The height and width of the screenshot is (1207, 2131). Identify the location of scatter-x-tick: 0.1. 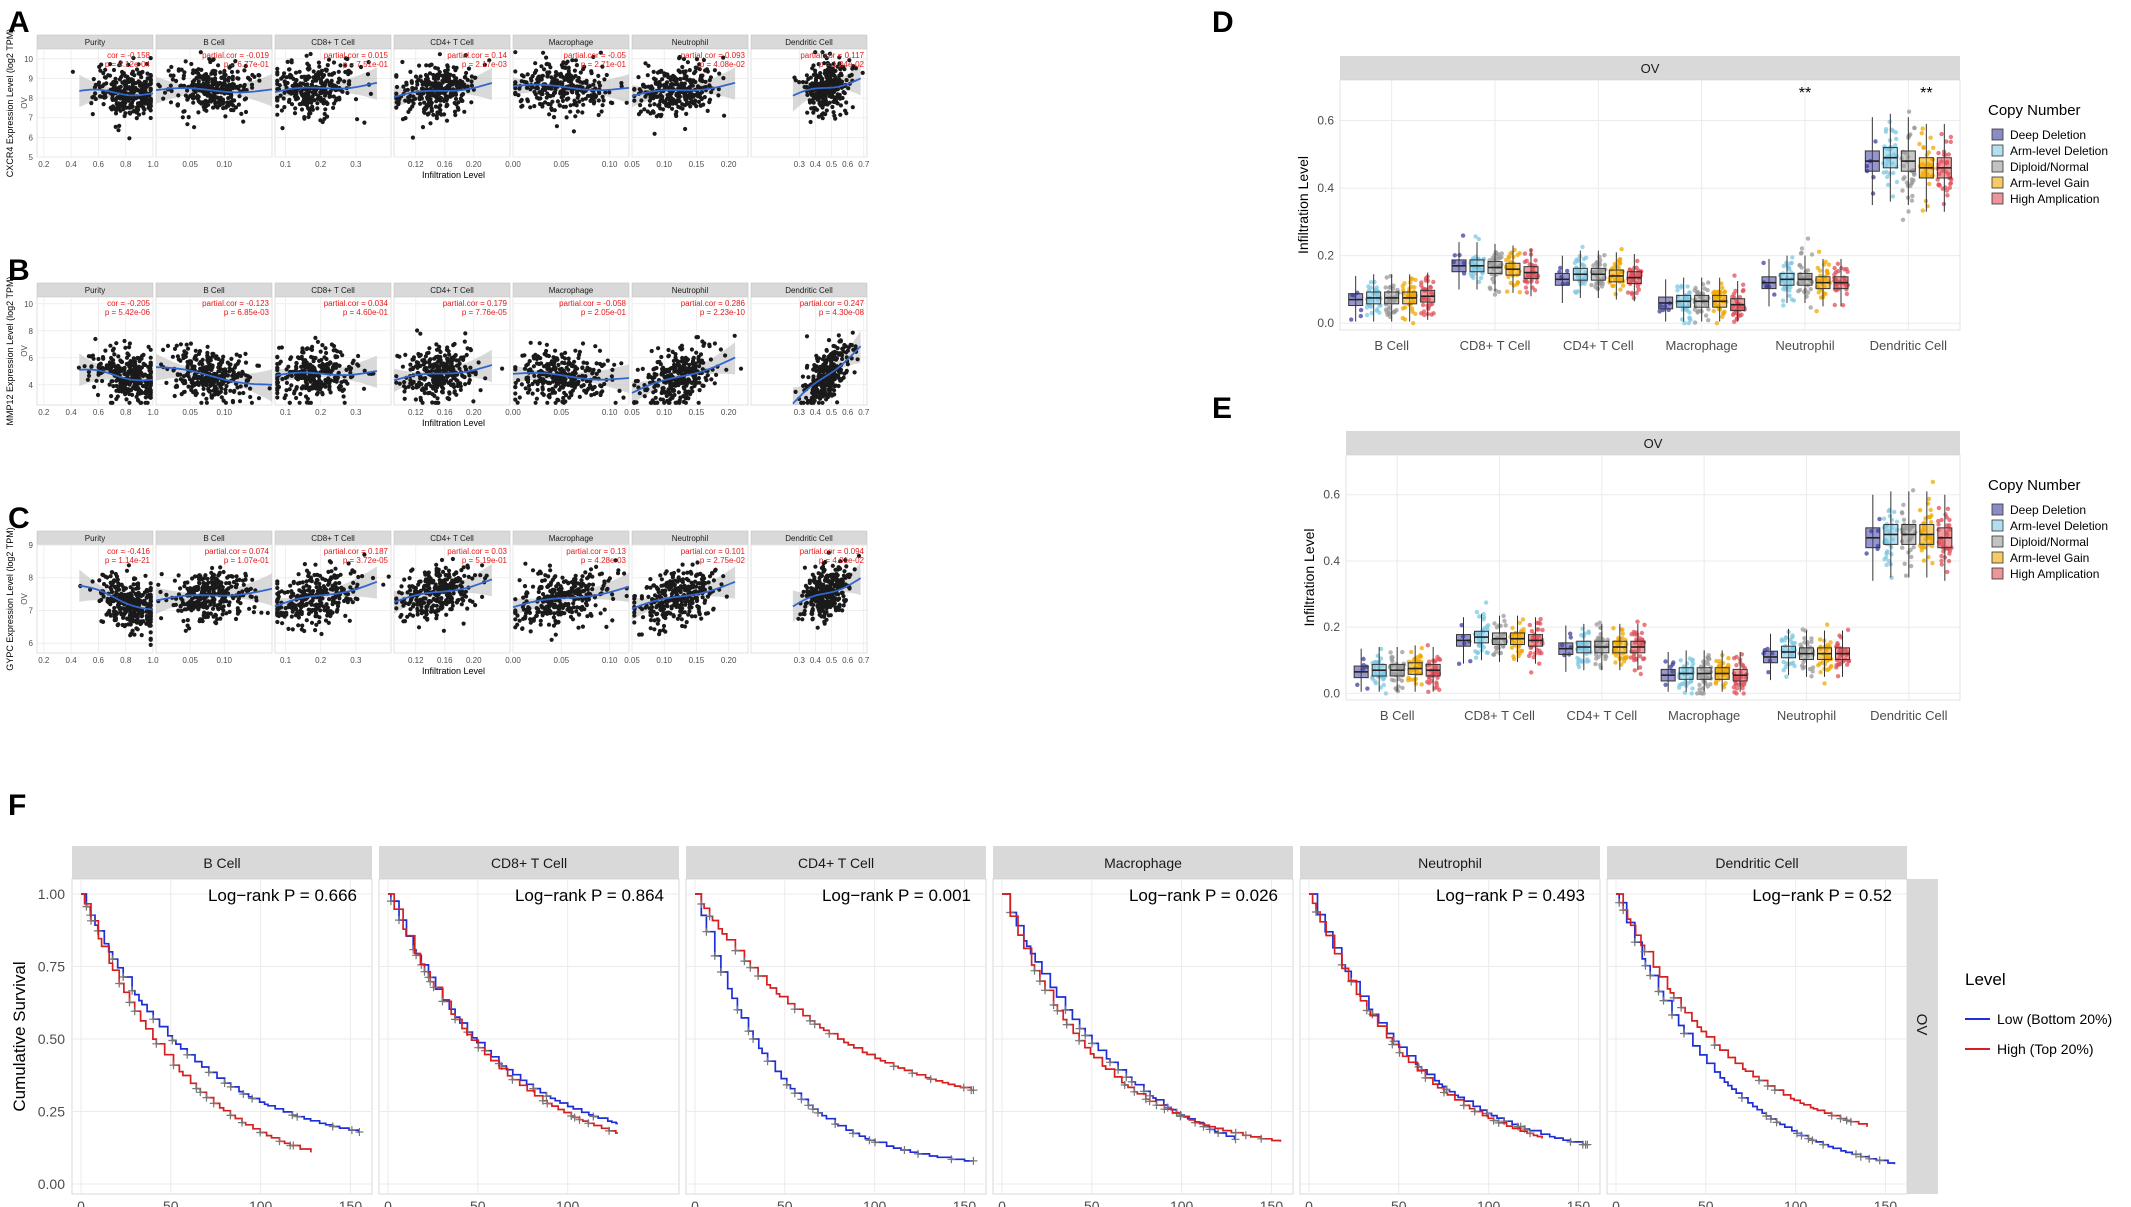
(286, 412).